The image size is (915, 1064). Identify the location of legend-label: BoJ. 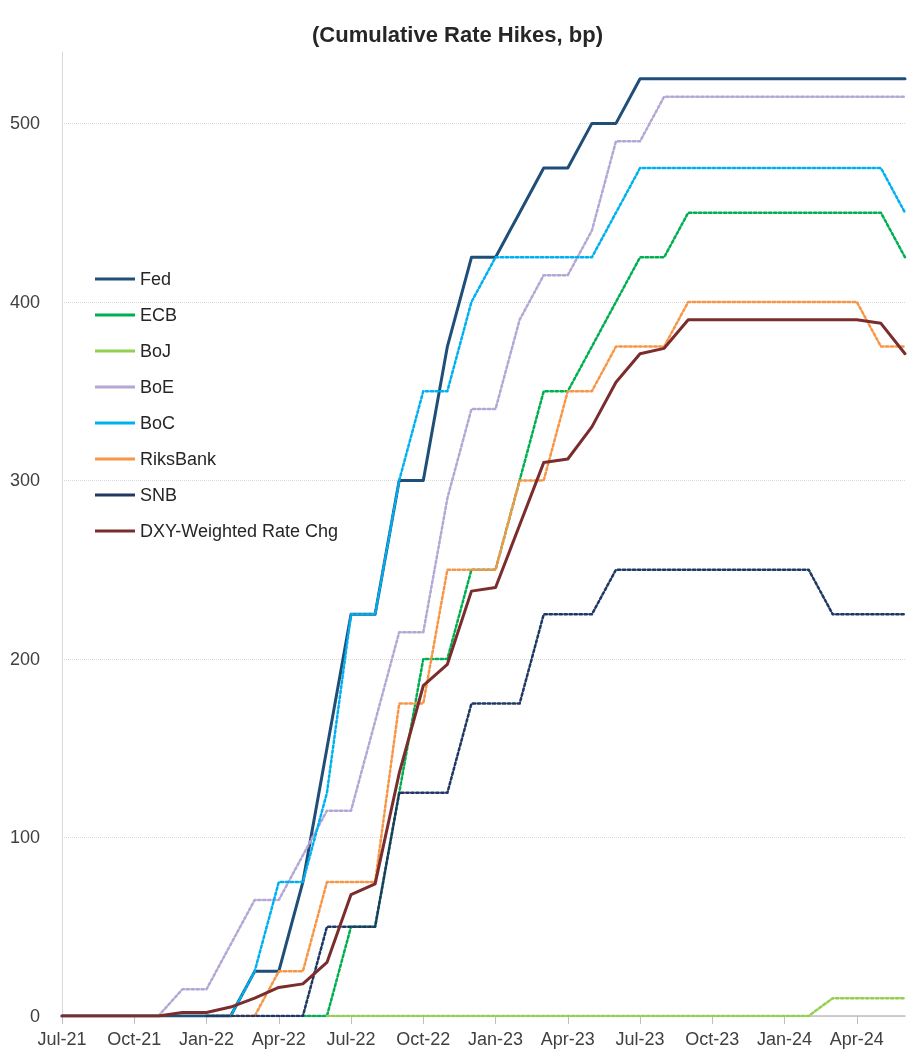
(156, 351).